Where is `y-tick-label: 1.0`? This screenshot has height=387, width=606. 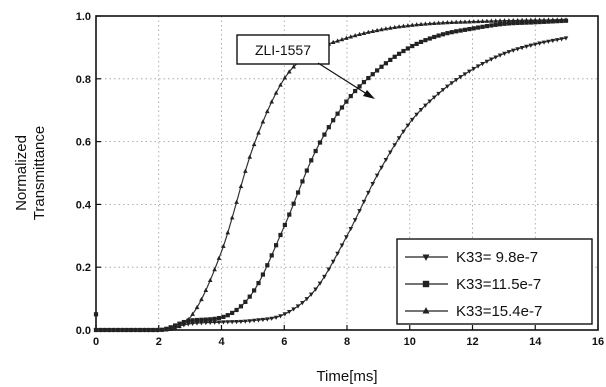
y-tick-label: 1.0 is located at coordinates (83, 17).